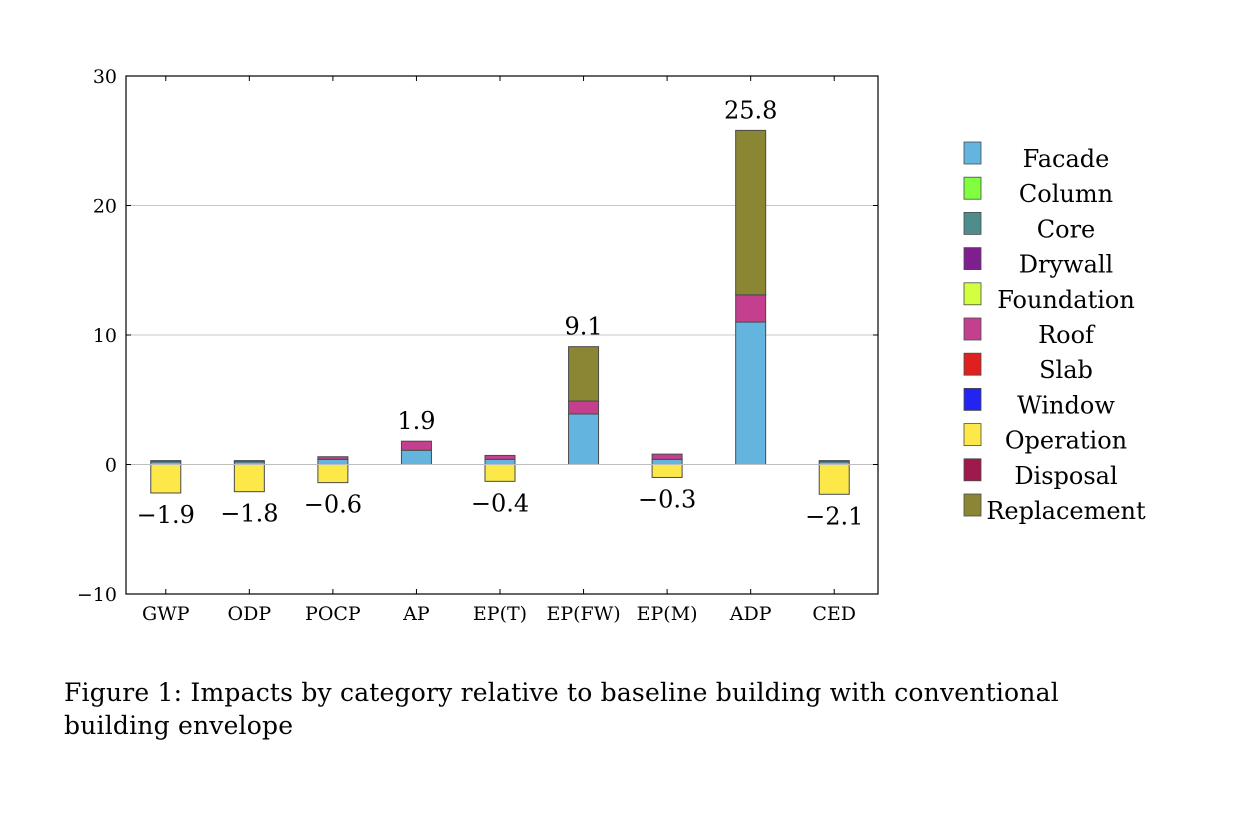 The width and height of the screenshot is (1236, 824). I want to click on x-tick-label: EP(FW), so click(583, 614).